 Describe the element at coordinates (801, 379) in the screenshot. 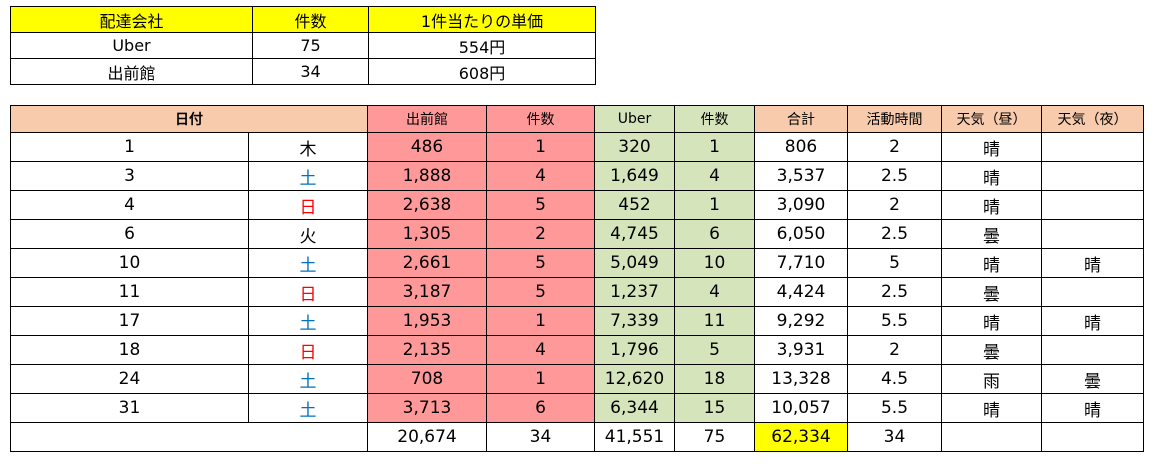

I see `cell-total: 13,328` at that location.